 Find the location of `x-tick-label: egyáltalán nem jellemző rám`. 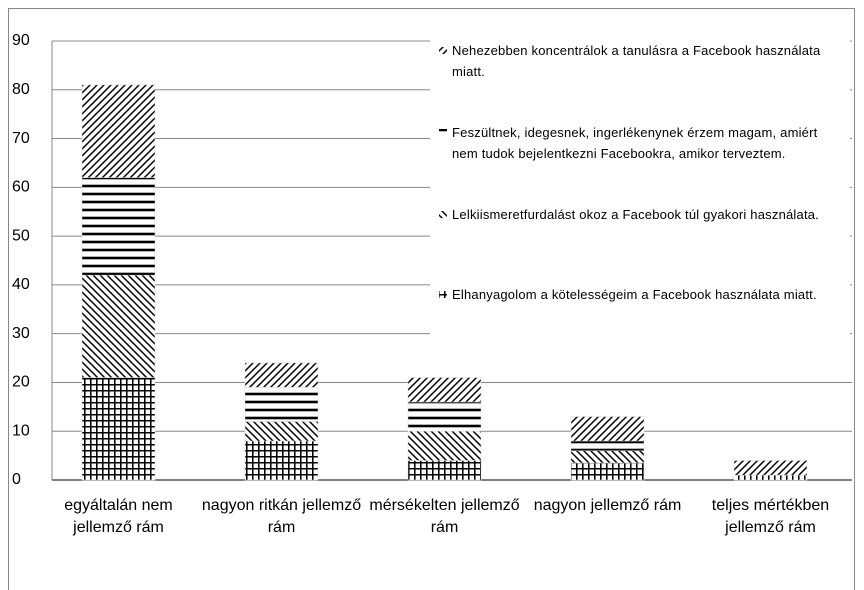

x-tick-label: egyáltalán nem jellemző rám is located at coordinates (118, 516).